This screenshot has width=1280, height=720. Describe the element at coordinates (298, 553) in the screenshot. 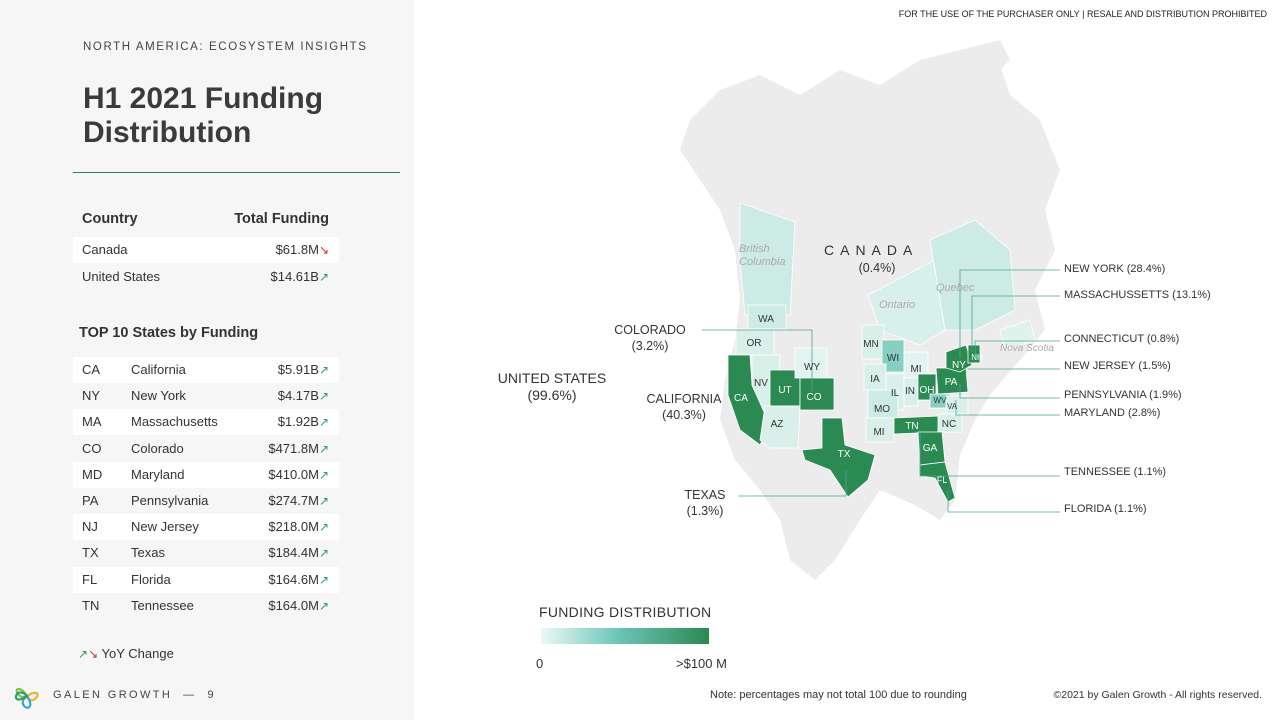

I see `state-funding: $184.4M↗` at that location.